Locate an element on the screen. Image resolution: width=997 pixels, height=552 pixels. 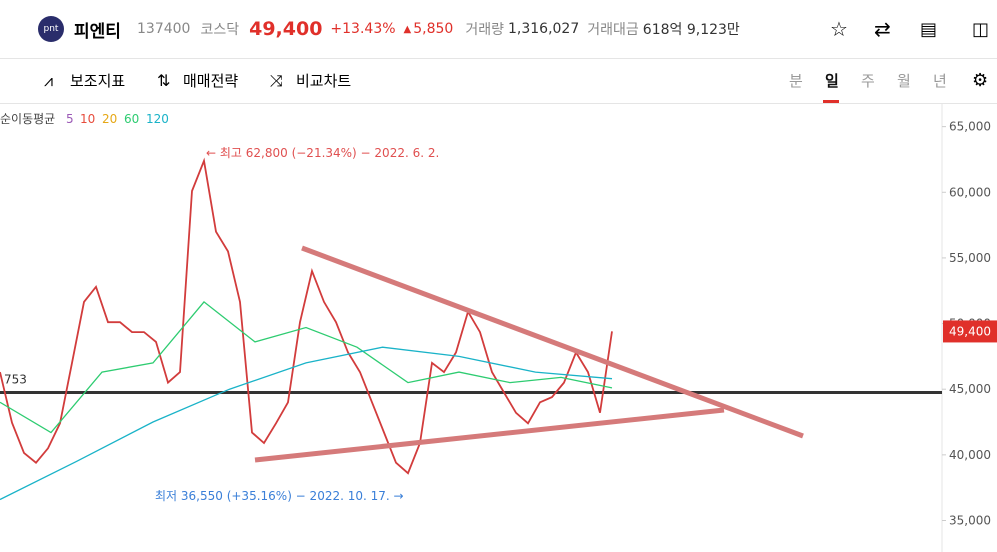
memo: ▤ is located at coordinates (929, 29).